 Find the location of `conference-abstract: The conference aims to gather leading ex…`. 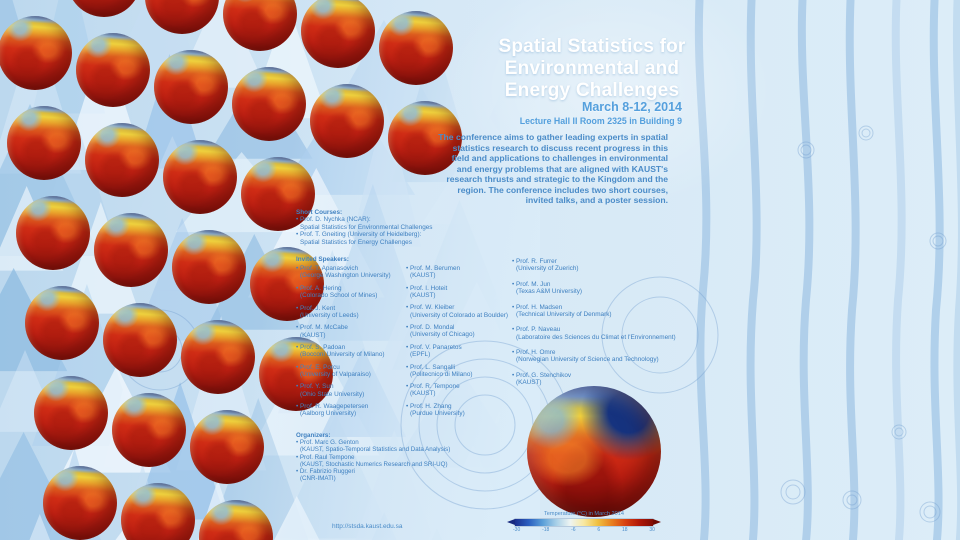

conference-abstract: The conference aims to gather leading ex… is located at coordinates (553, 169).